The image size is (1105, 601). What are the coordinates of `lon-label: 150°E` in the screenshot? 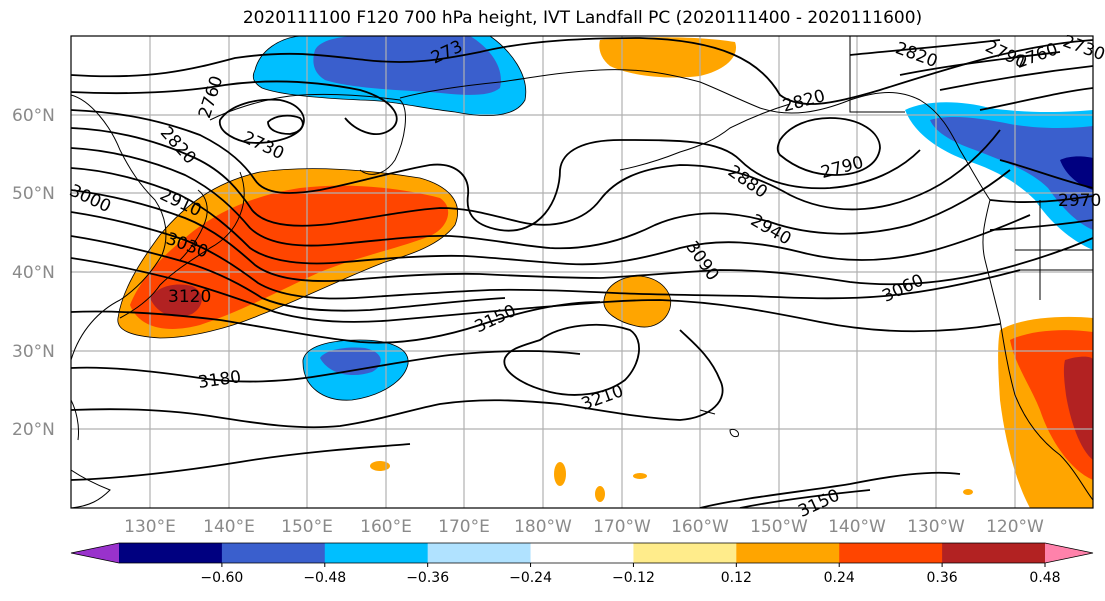 It's located at (307, 527).